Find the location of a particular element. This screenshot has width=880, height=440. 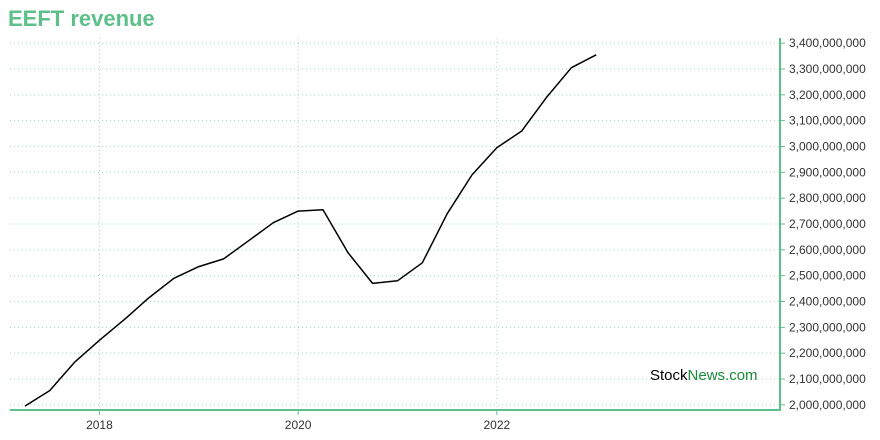

y-tick-label: 2,400,000,000 is located at coordinates (827, 302).